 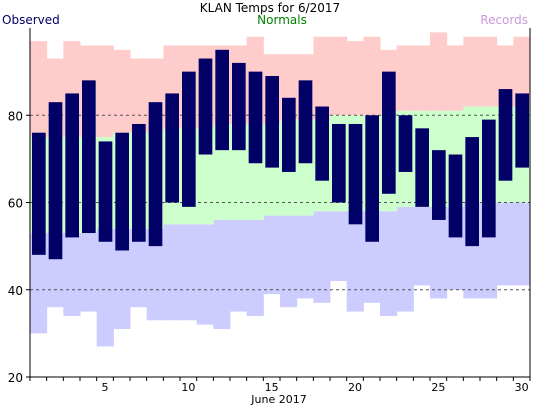 What do you see at coordinates (15, 116) in the screenshot?
I see `y-tick-label: 80` at bounding box center [15, 116].